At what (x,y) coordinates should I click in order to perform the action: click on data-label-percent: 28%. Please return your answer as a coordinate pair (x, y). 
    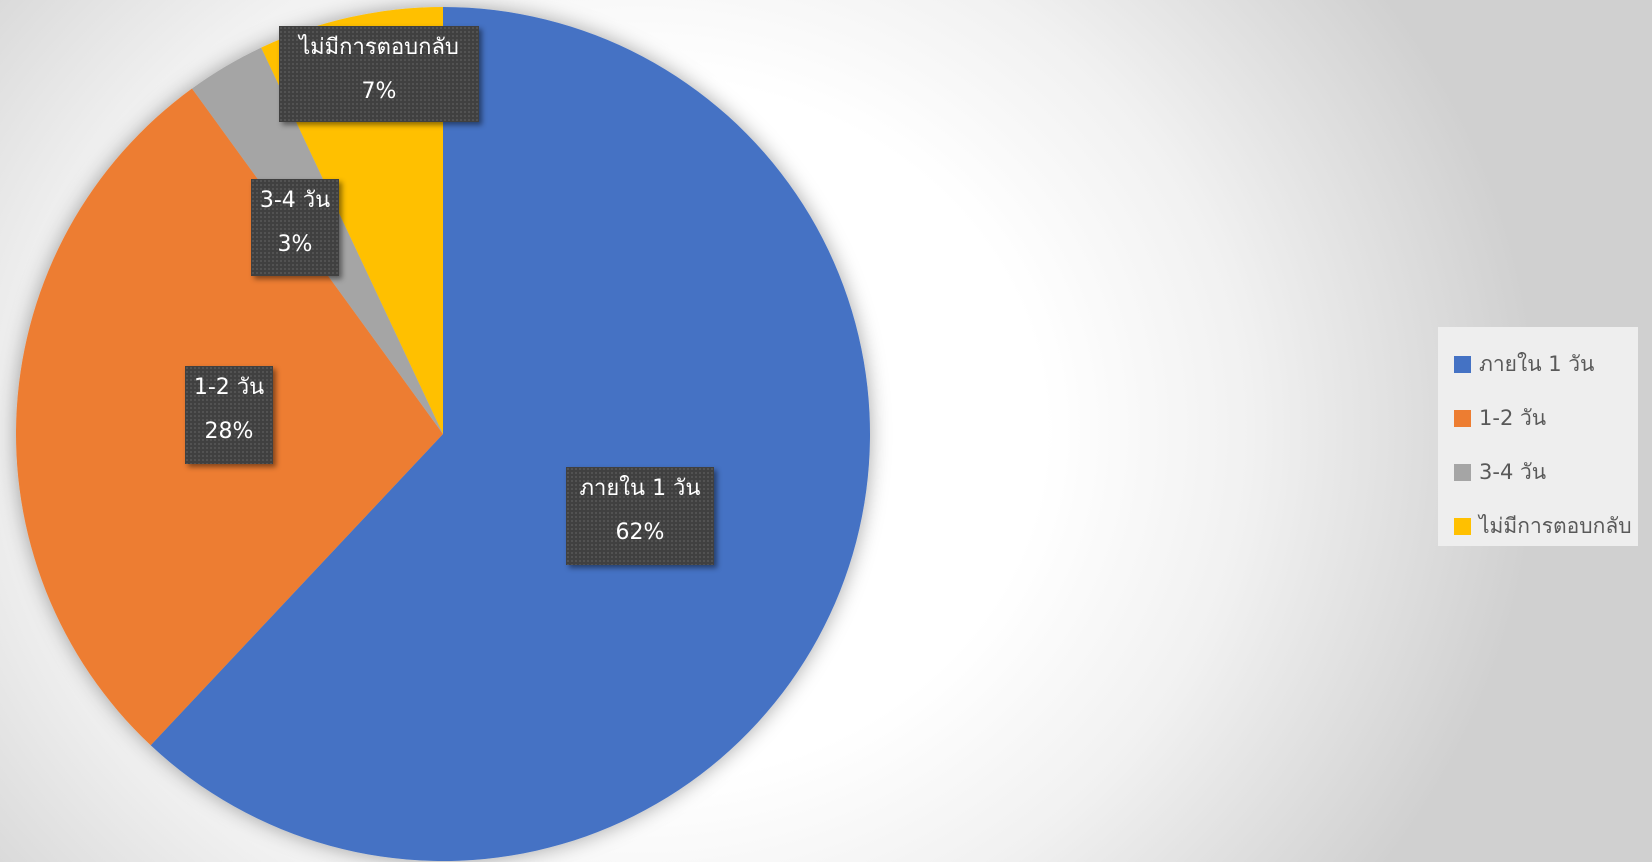
    Looking at the image, I should click on (229, 431).